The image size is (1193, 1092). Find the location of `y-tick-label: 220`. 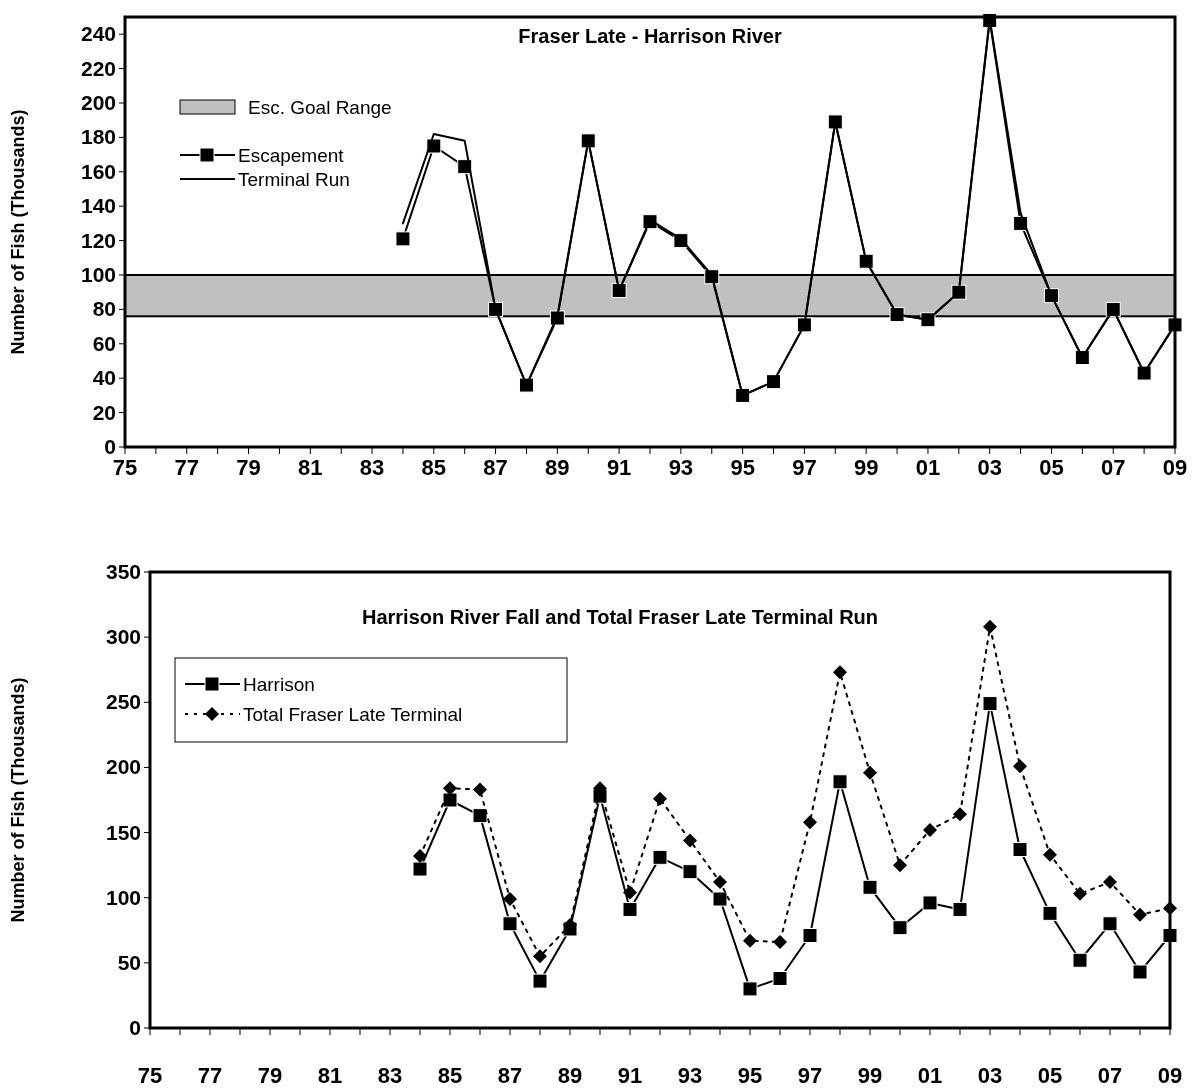

y-tick-label: 220 is located at coordinates (98, 68).